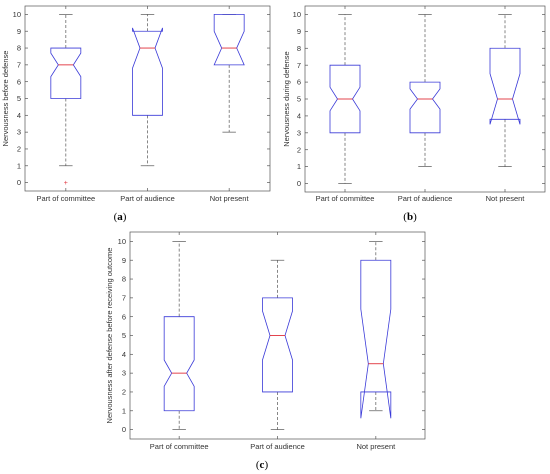 The height and width of the screenshot is (474, 550). I want to click on panel-label-letter: b, so click(410, 217).